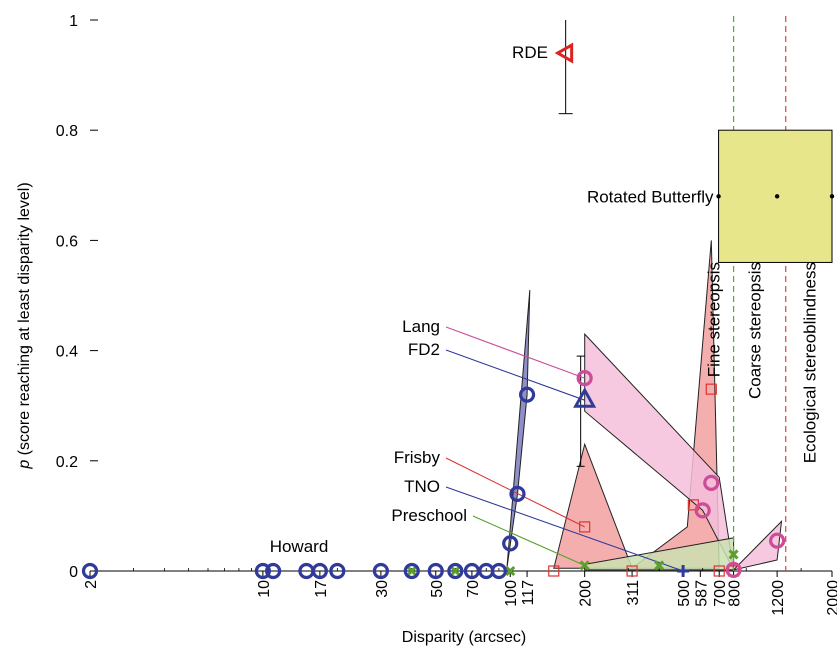 The width and height of the screenshot is (837, 654). Describe the element at coordinates (586, 593) in the screenshot. I see `x-tick-label: 200` at that location.